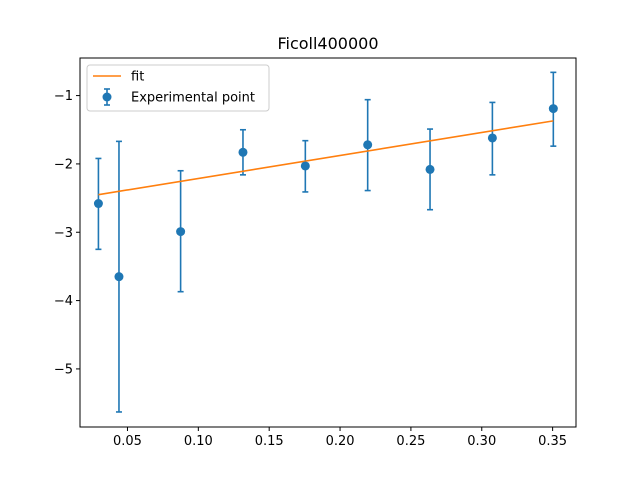 The height and width of the screenshot is (480, 640). What do you see at coordinates (327, 43) in the screenshot?
I see `chart-title: Ficoll400000` at bounding box center [327, 43].